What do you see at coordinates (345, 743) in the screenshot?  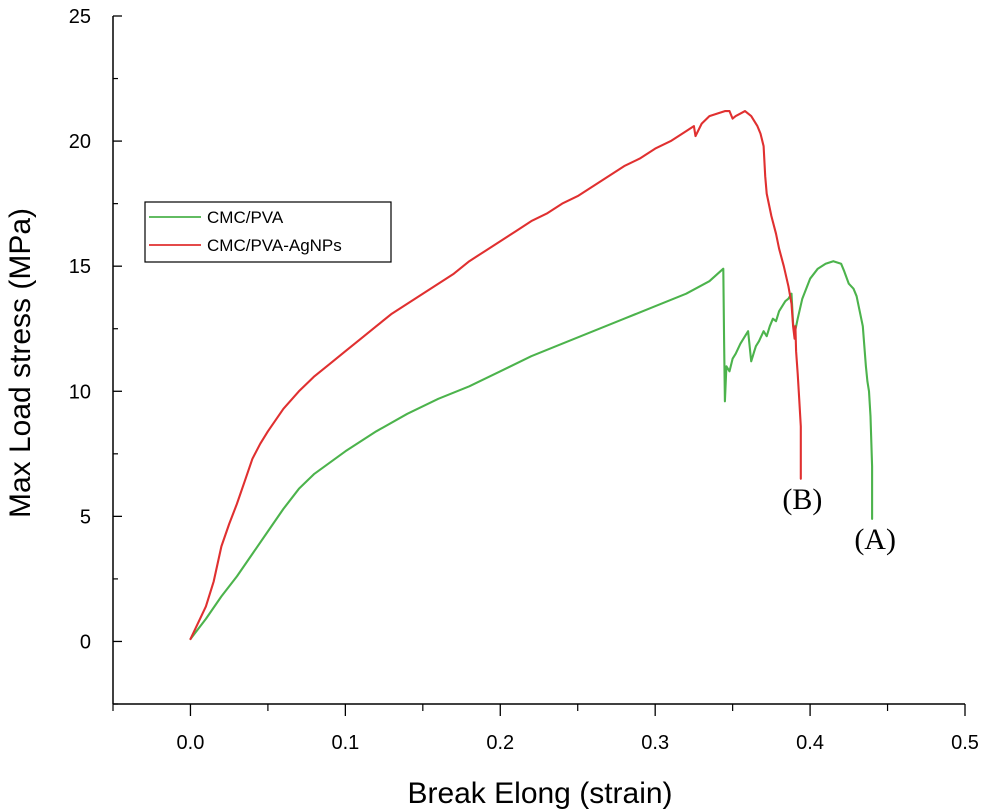 I see `x-tick-label: 0.1` at bounding box center [345, 743].